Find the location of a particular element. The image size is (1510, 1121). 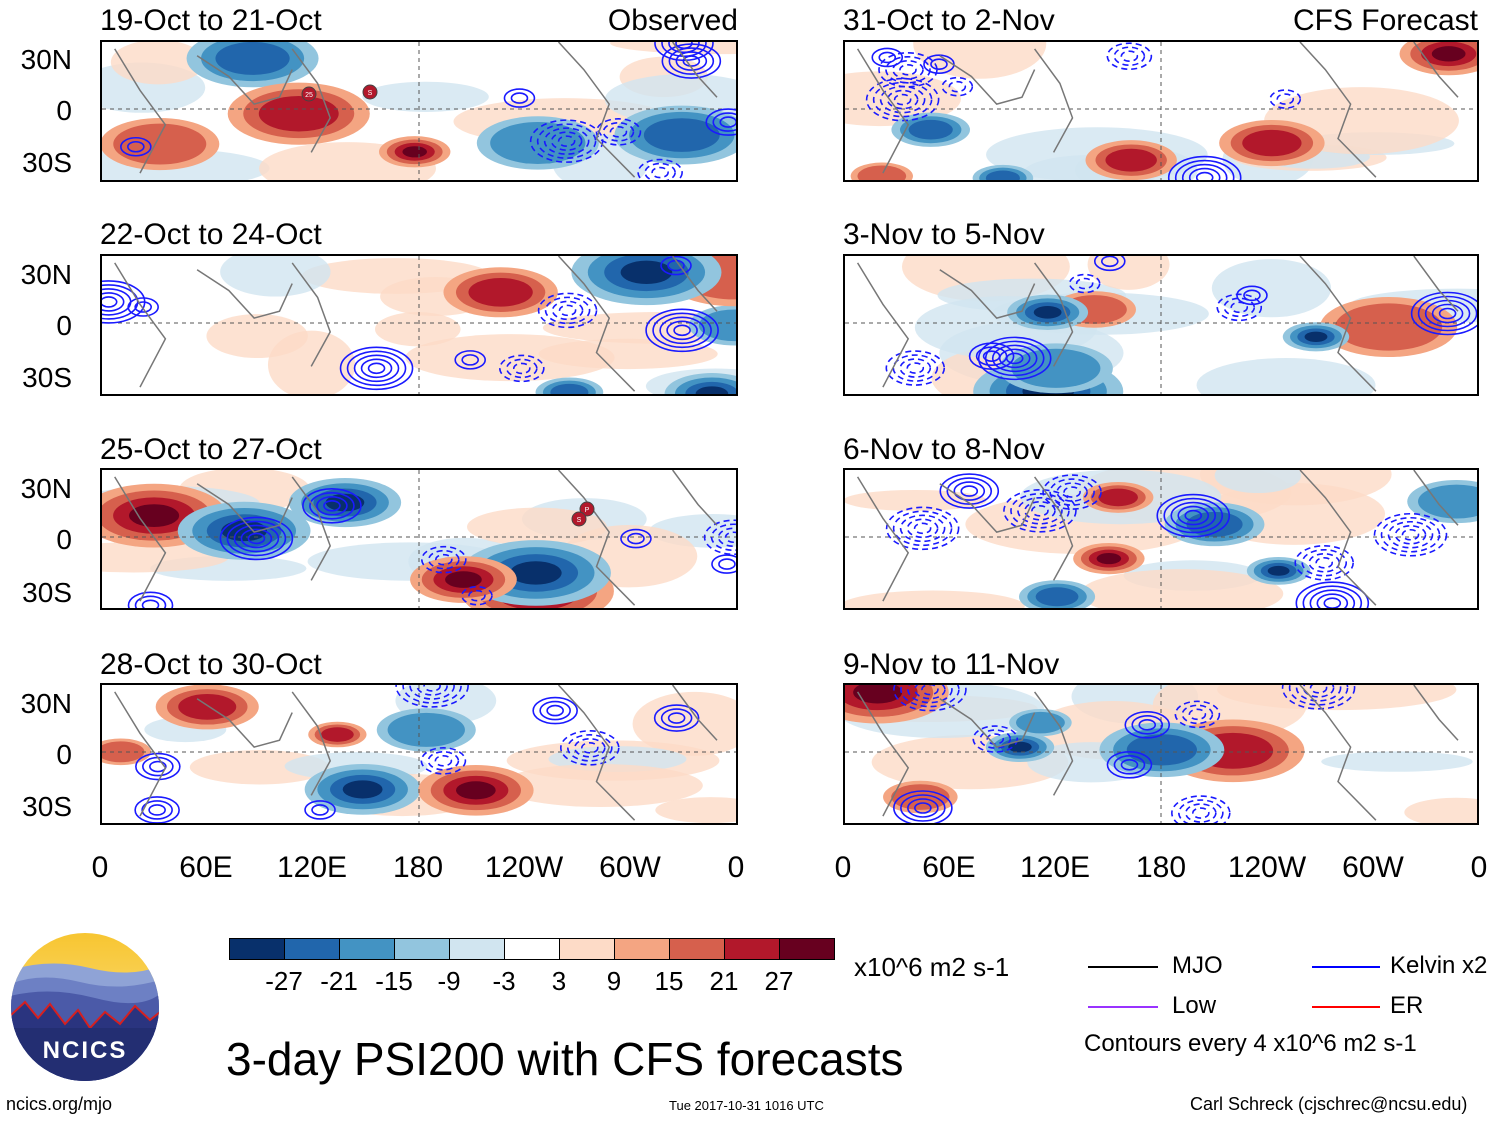

panel-title-right-4: 9-Nov to 11-Nov is located at coordinates (951, 664).